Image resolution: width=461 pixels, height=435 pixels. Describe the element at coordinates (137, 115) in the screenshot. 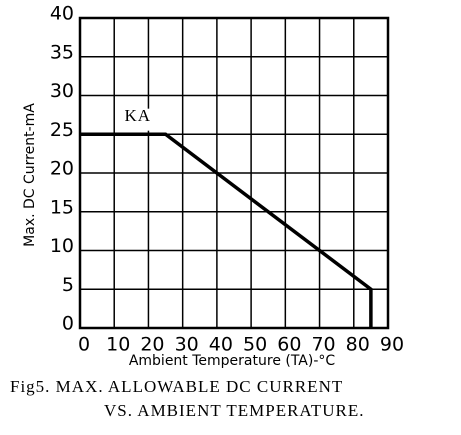

I see `annotation: KA` at that location.